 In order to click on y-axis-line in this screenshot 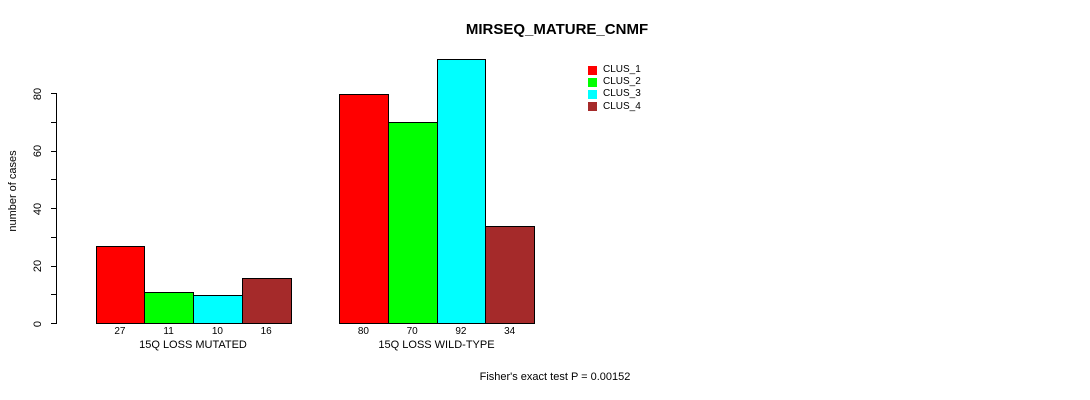, I will do `click(56, 208)`.